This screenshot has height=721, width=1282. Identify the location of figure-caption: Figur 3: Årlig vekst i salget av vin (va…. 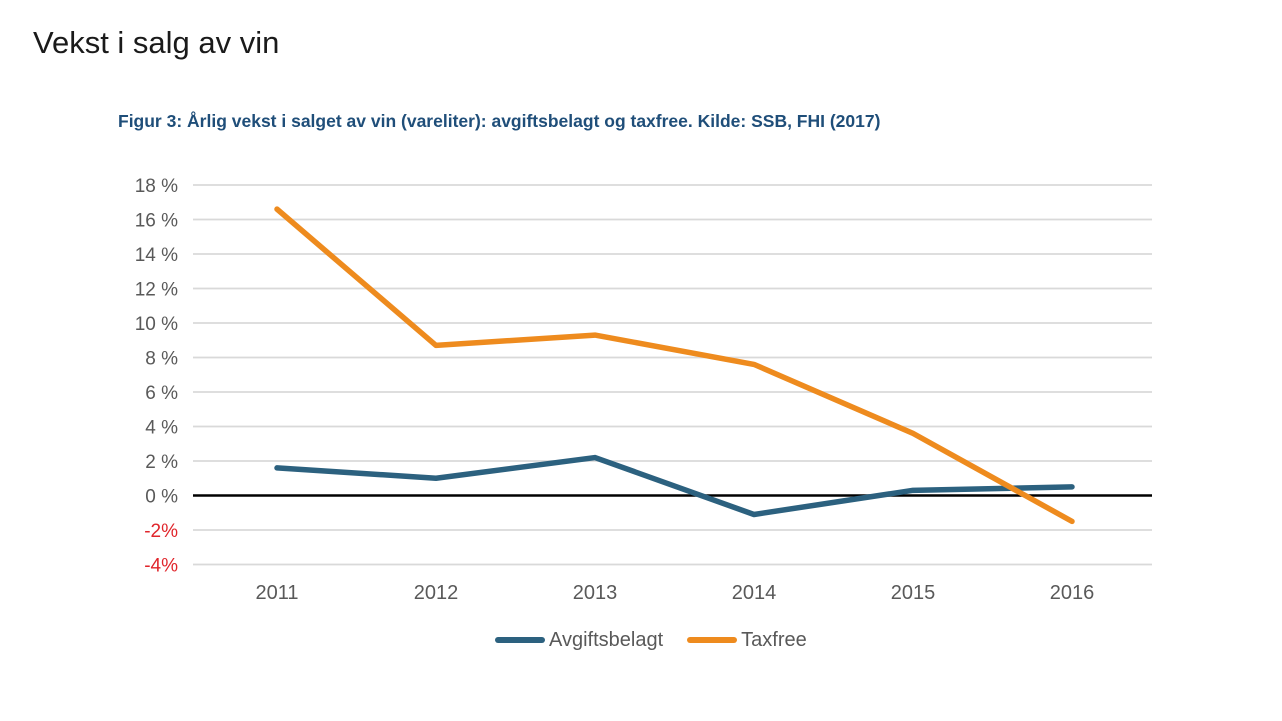
(499, 121).